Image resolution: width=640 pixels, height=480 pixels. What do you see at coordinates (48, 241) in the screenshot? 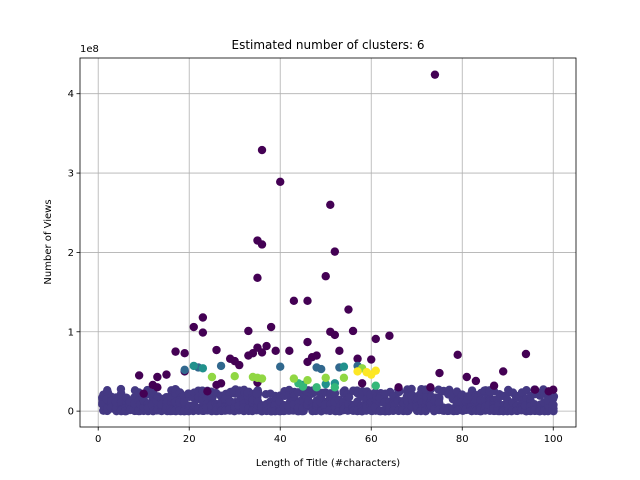
I see `y-axis-label: Number of Views` at bounding box center [48, 241].